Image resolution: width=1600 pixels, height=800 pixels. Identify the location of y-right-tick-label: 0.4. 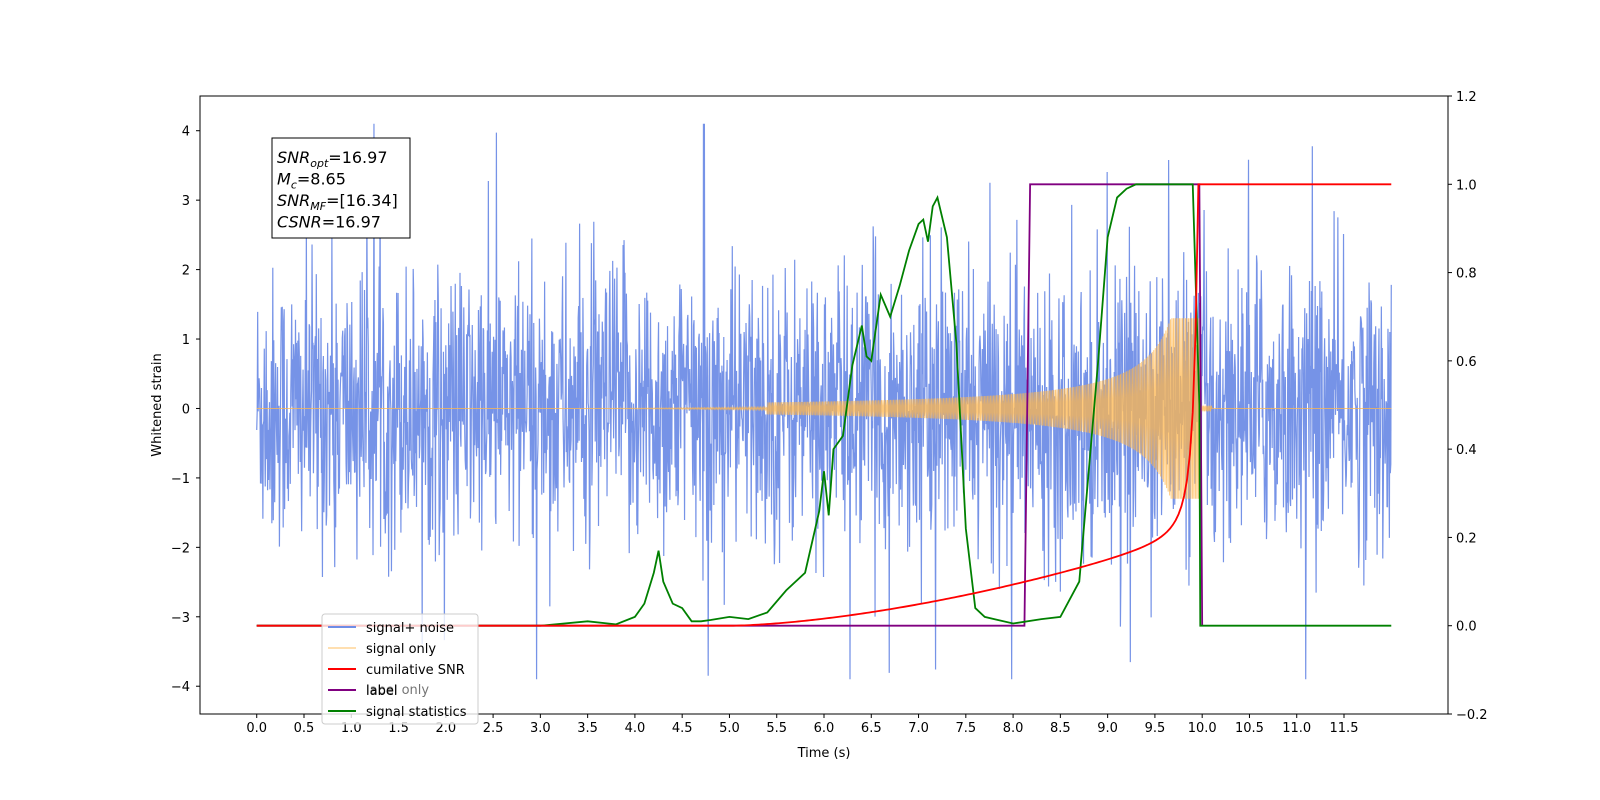
(1466, 450).